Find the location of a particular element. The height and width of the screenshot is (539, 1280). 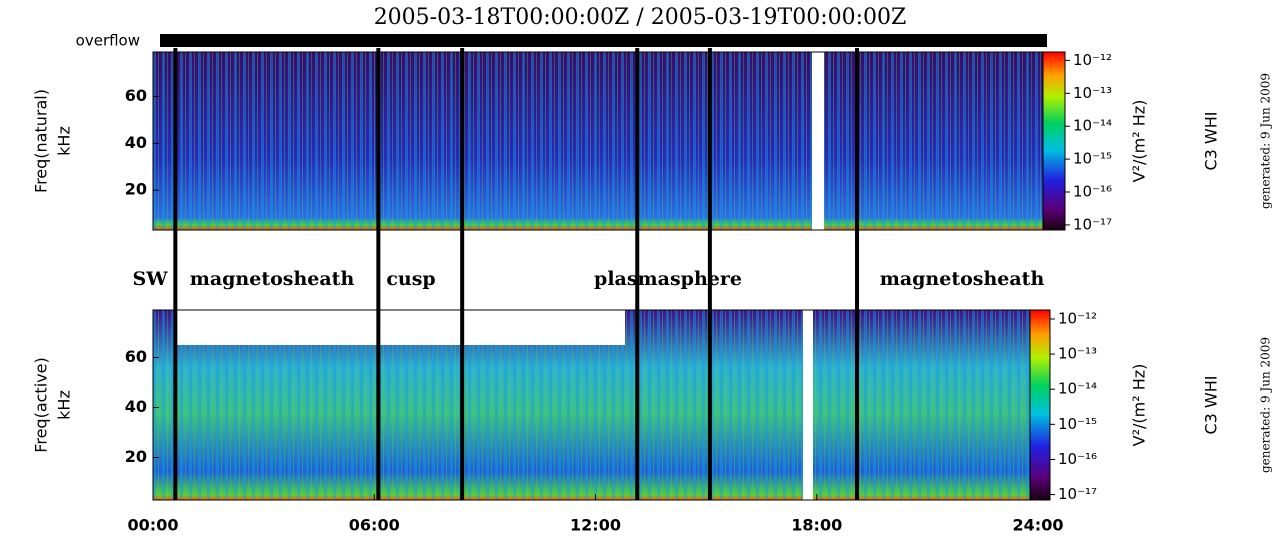

x-tick-label: 24:00 is located at coordinates (1038, 525).